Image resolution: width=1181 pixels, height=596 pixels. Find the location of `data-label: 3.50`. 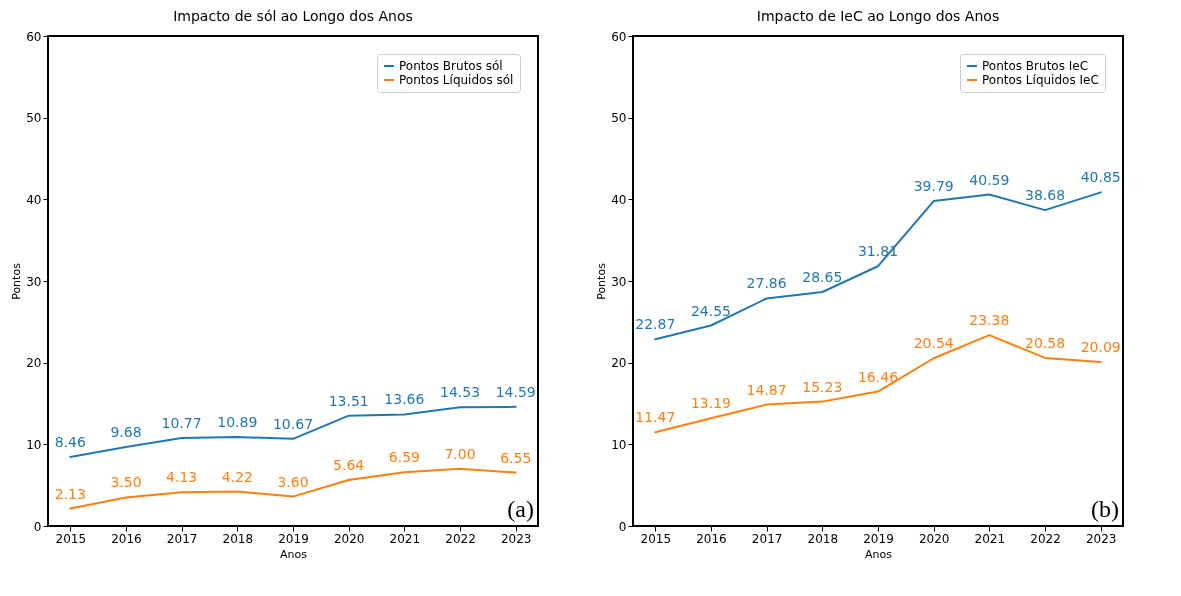

data-label: 3.50 is located at coordinates (126, 482).